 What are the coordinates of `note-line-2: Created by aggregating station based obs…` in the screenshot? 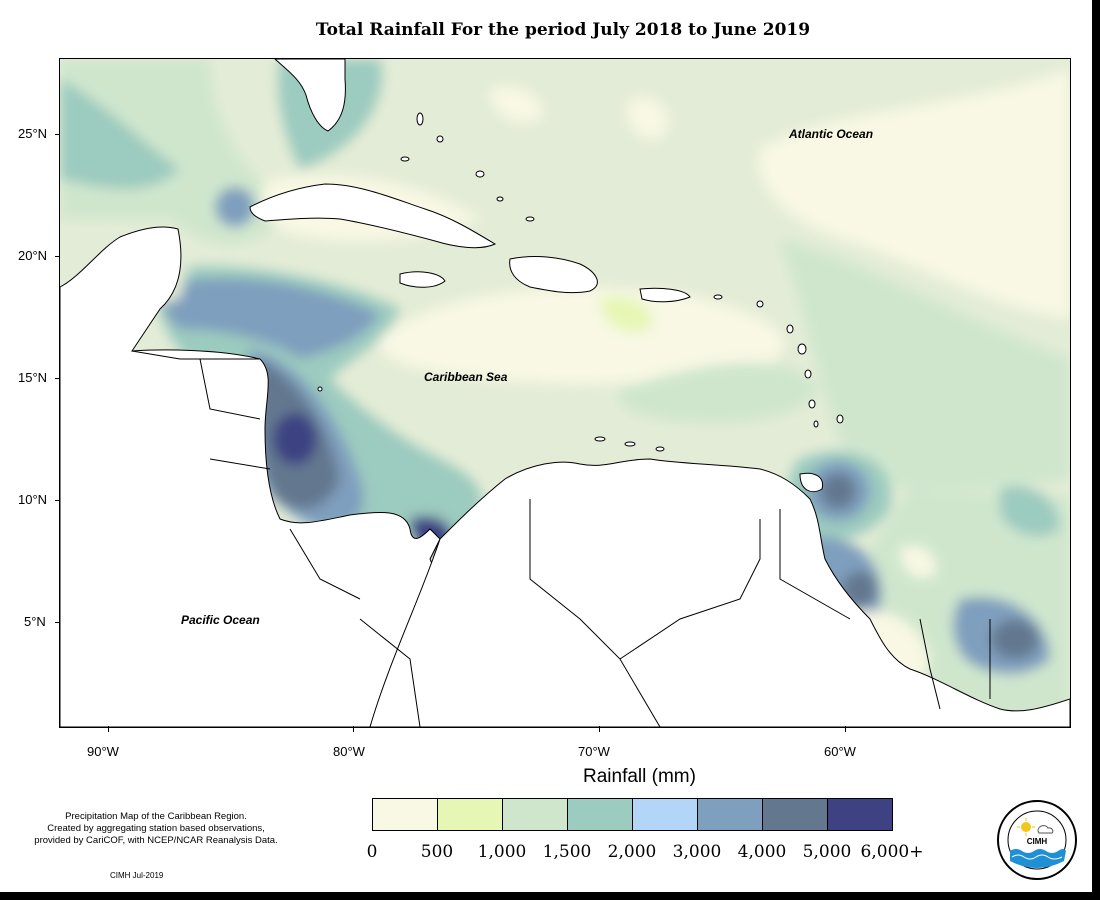 It's located at (156, 828).